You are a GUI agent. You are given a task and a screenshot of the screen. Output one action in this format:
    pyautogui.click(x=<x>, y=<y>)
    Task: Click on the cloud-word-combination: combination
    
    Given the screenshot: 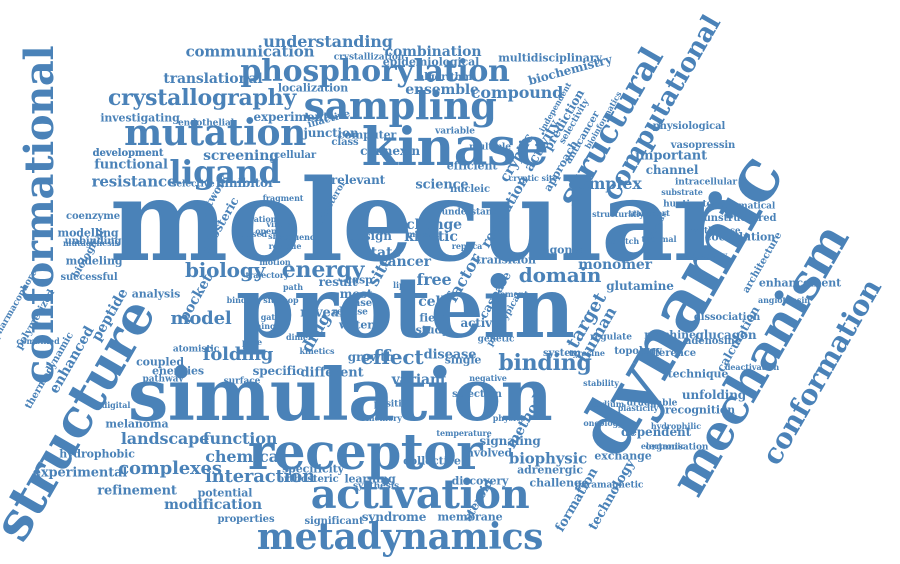 What is the action you would take?
    pyautogui.click(x=433, y=52)
    